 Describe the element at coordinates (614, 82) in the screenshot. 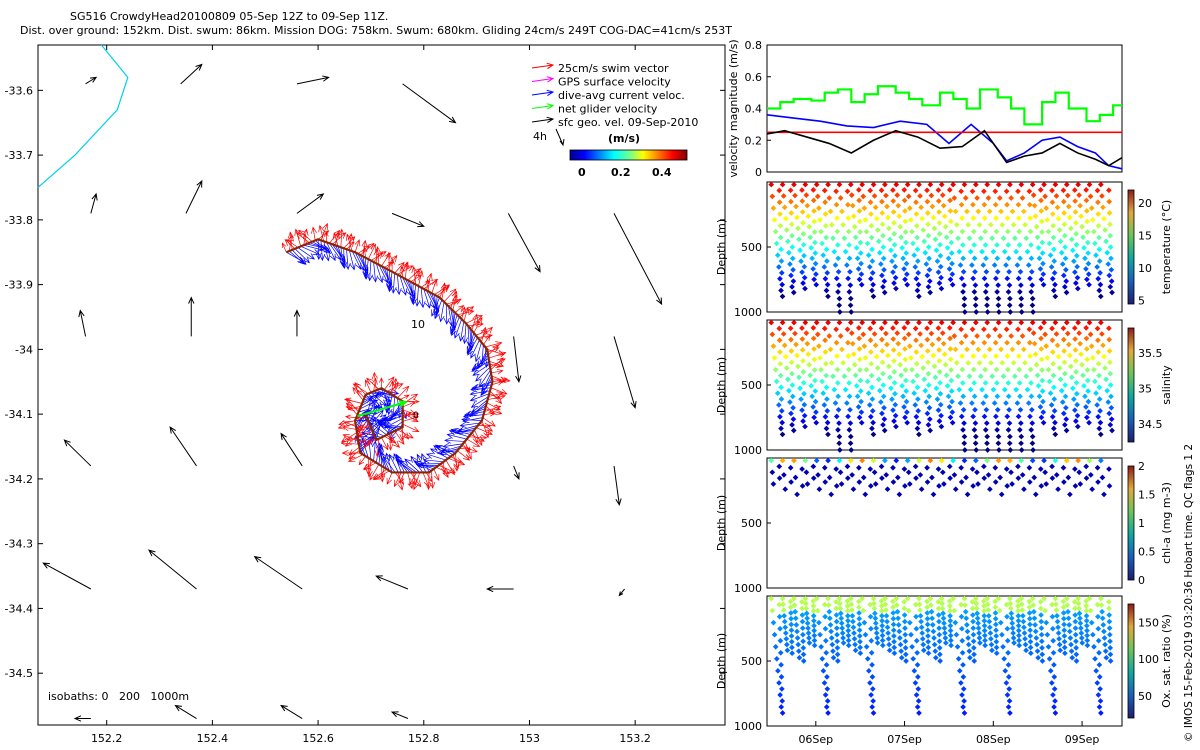

I see `legend-label: GPS surface velocity` at that location.